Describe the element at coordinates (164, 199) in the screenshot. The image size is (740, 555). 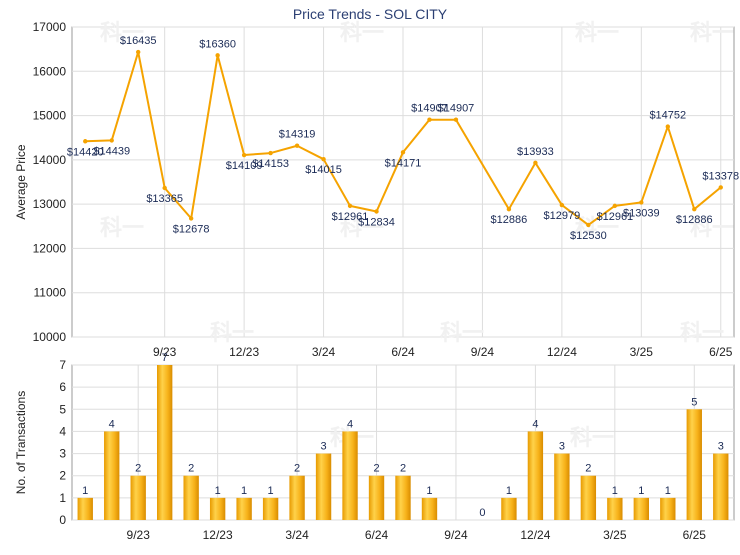
I see `price-data-label: $13365` at that location.